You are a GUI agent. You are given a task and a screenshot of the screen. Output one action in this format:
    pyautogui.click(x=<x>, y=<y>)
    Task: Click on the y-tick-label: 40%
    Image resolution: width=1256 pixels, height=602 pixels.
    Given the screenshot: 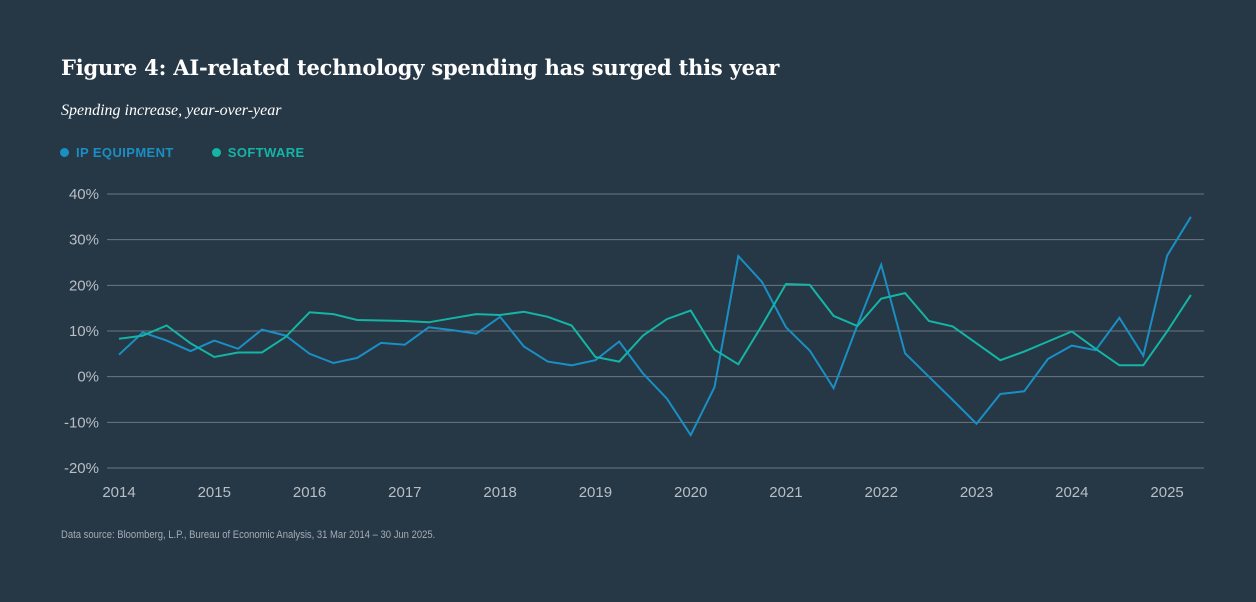 What is the action you would take?
    pyautogui.click(x=84, y=194)
    